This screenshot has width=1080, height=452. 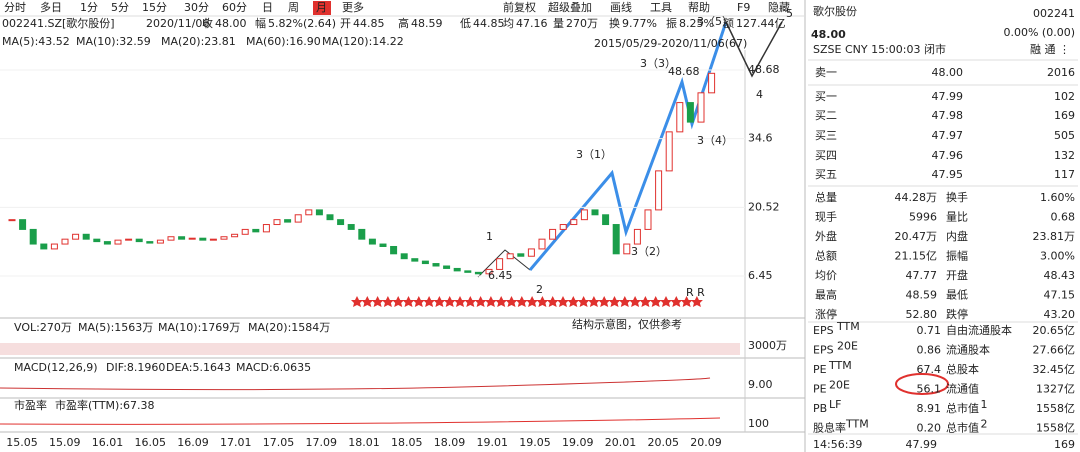 I want to click on stat-value: 47.77, so click(x=922, y=275).